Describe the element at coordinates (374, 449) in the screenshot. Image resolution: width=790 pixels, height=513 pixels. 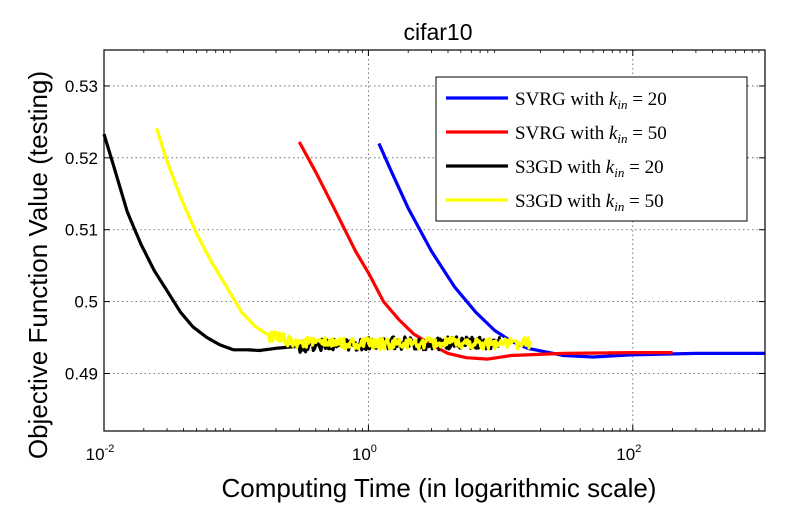
I see `x-tick-exponent: 0` at that location.